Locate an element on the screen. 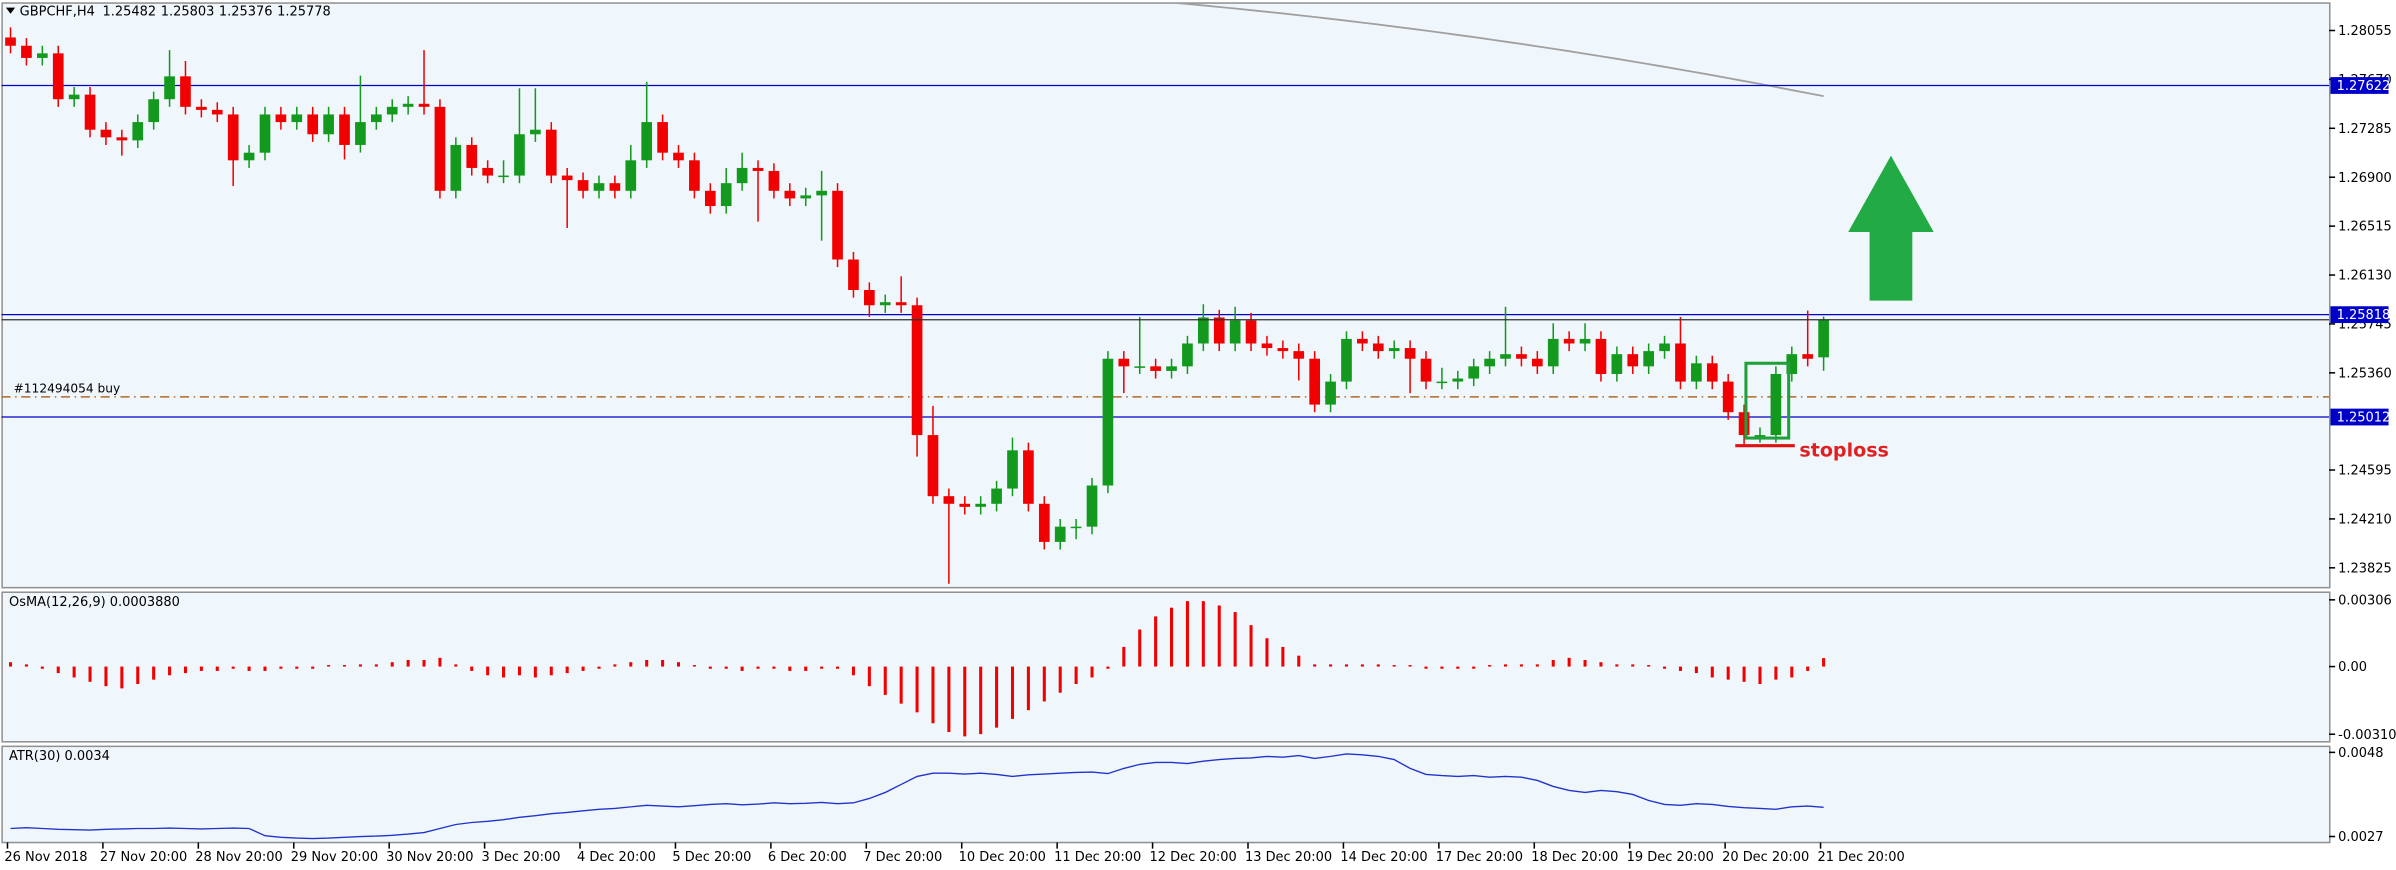 This screenshot has width=2396, height=870. y-tick-label: 0.00306 is located at coordinates (2365, 600).